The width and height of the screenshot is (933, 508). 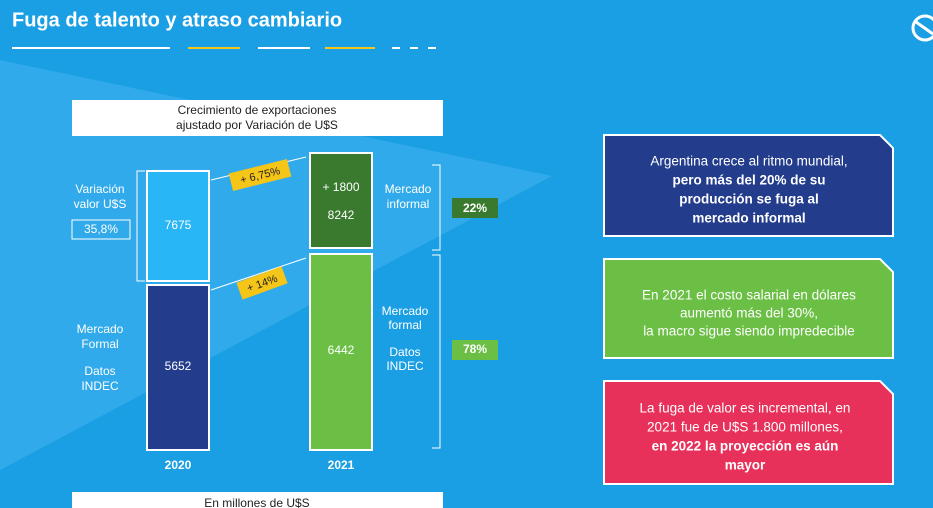 I want to click on share-label: 22%, so click(x=475, y=208).